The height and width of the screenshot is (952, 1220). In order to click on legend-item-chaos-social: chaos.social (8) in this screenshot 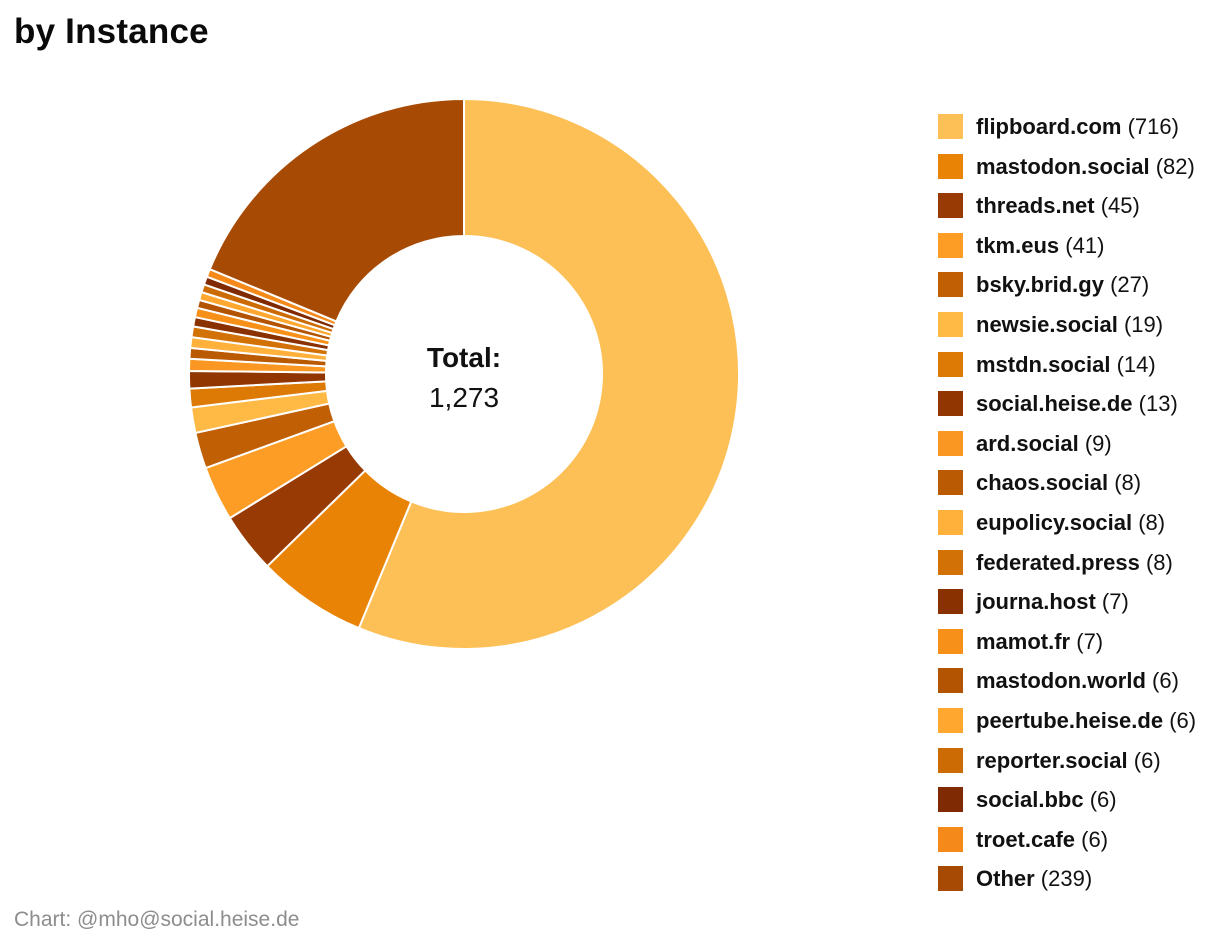, I will do `click(1067, 483)`.